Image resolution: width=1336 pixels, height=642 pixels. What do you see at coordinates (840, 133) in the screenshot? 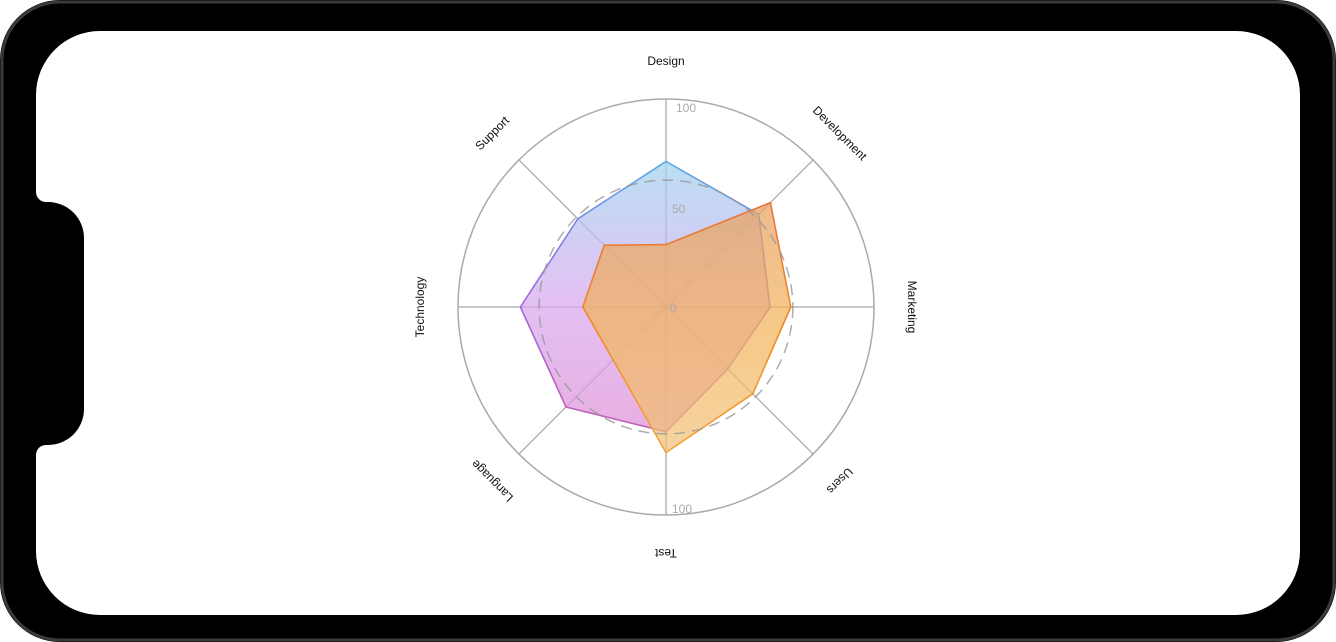
I see `category-label: Development` at bounding box center [840, 133].